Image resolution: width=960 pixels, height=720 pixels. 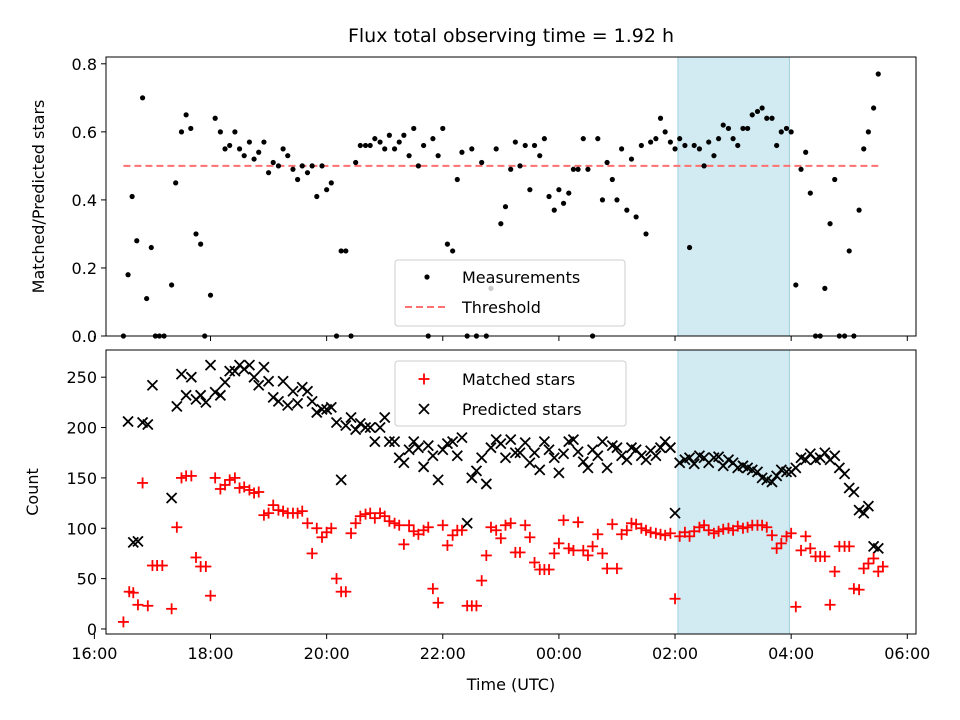 What do you see at coordinates (510, 293) in the screenshot?
I see `top-legend-box` at bounding box center [510, 293].